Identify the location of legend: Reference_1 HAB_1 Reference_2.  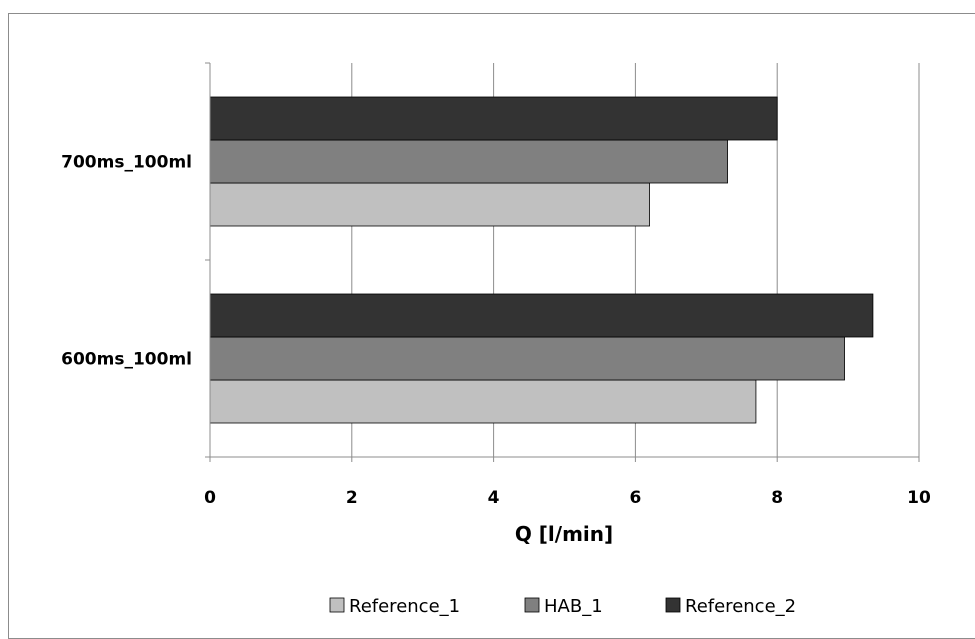
(562, 606).